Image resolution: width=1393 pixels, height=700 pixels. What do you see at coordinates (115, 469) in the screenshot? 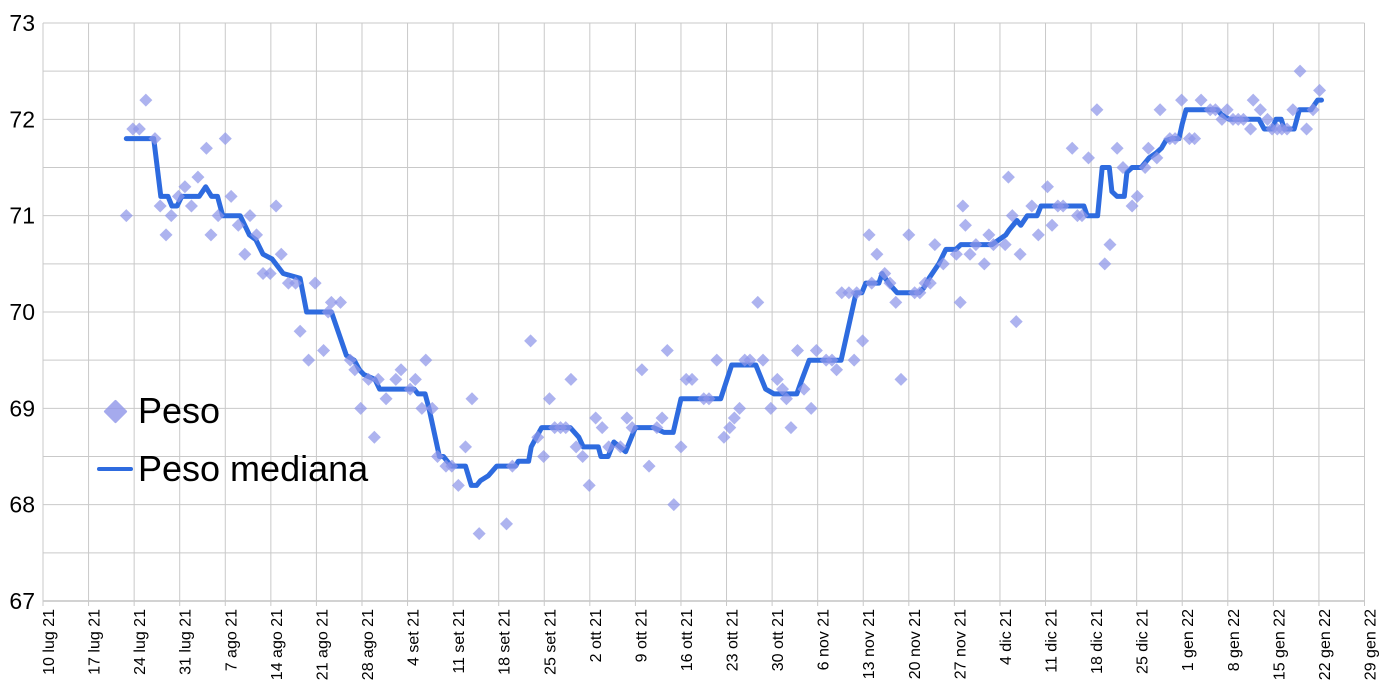
I see `line-marker-icon` at bounding box center [115, 469].